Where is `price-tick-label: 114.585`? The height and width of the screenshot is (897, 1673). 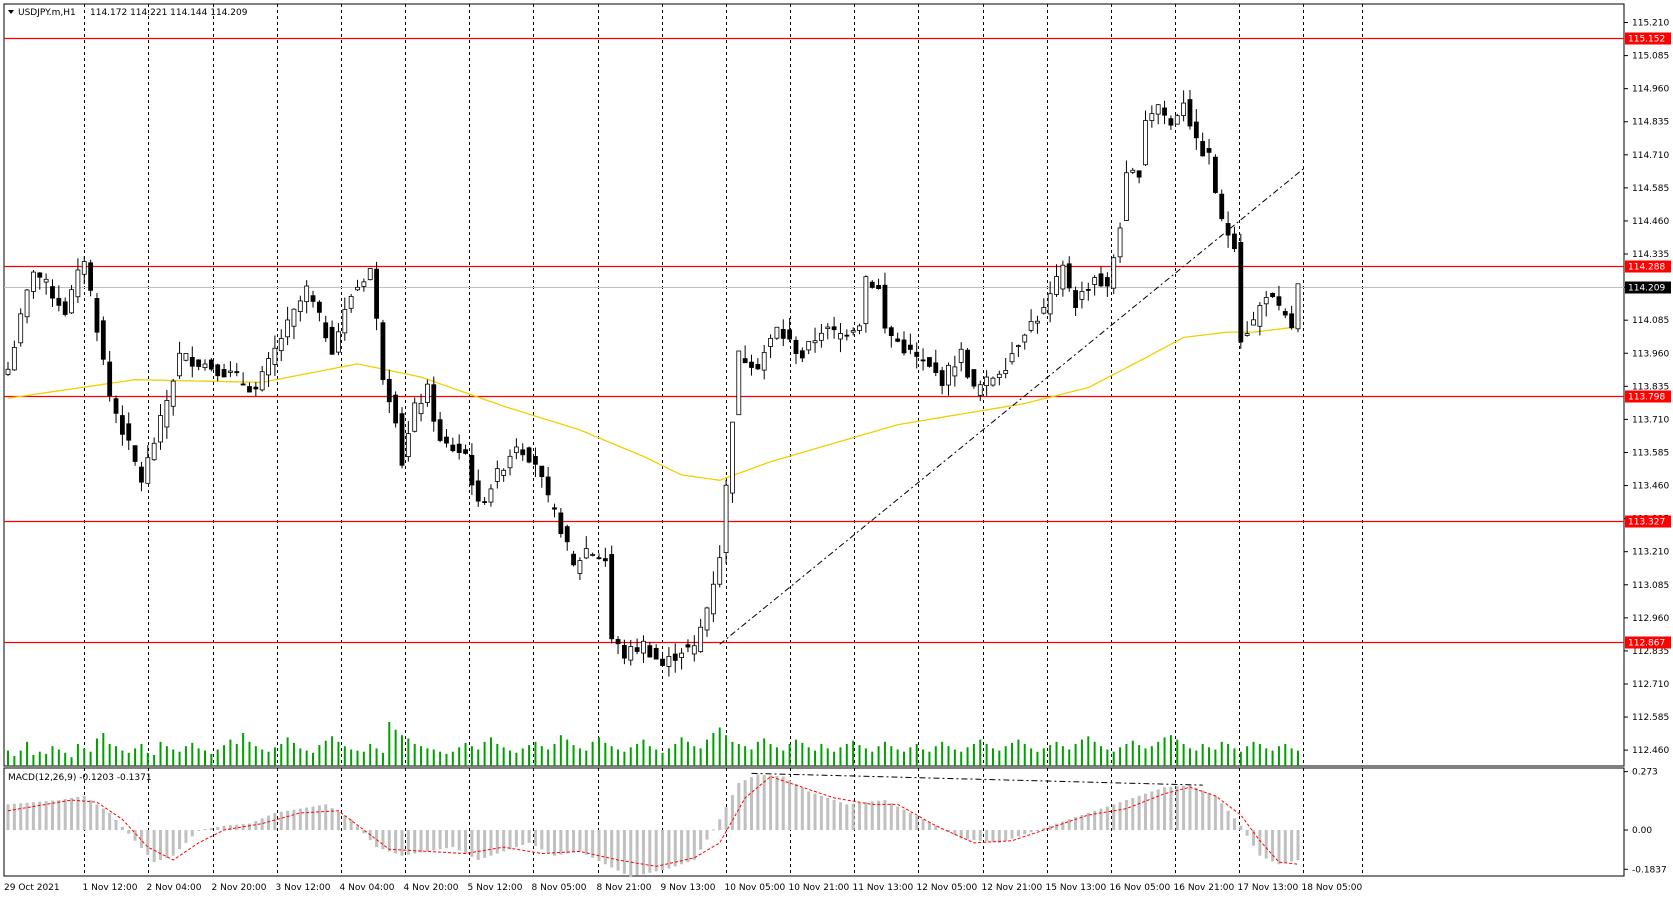
price-tick-label: 114.585 is located at coordinates (1650, 189).